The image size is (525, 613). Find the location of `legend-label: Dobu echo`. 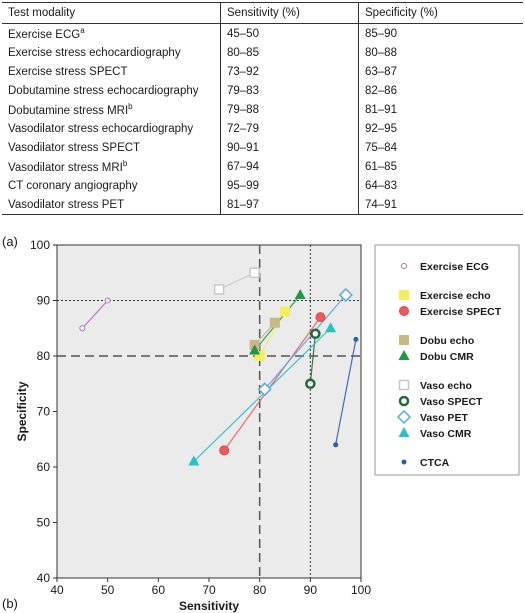

legend-label: Dobu echo is located at coordinates (447, 341).